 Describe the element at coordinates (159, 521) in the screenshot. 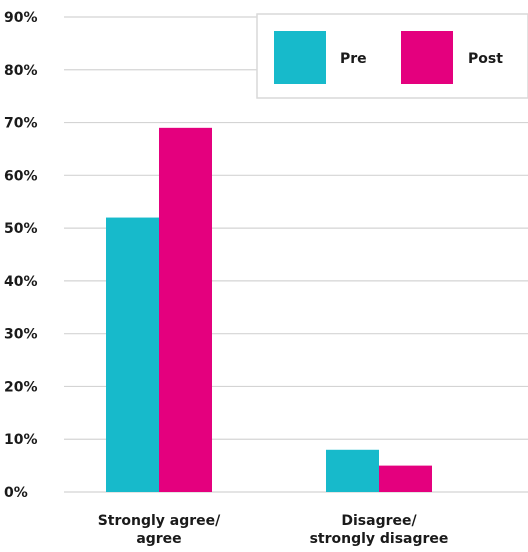

I see `x-tick-label: Strongly agree/` at that location.